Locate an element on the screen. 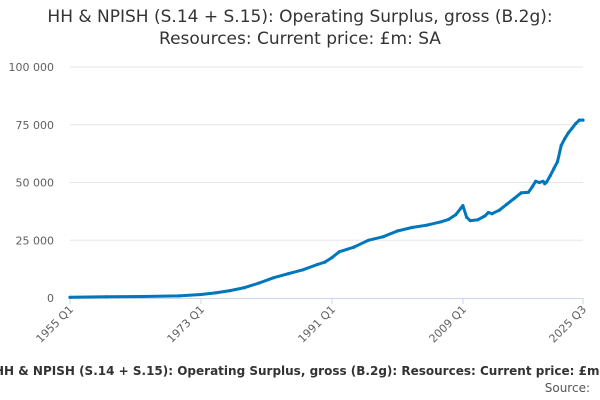 The image size is (600, 400). y-axis-labels: 0 25 000 50 000 75 000 100 000 is located at coordinates (32, 183).